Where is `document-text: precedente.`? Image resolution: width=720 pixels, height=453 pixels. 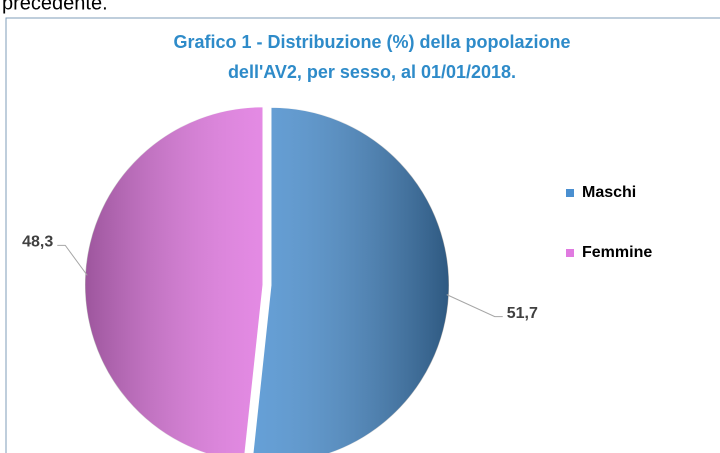
document-text: precedente. is located at coordinates (55, 7).